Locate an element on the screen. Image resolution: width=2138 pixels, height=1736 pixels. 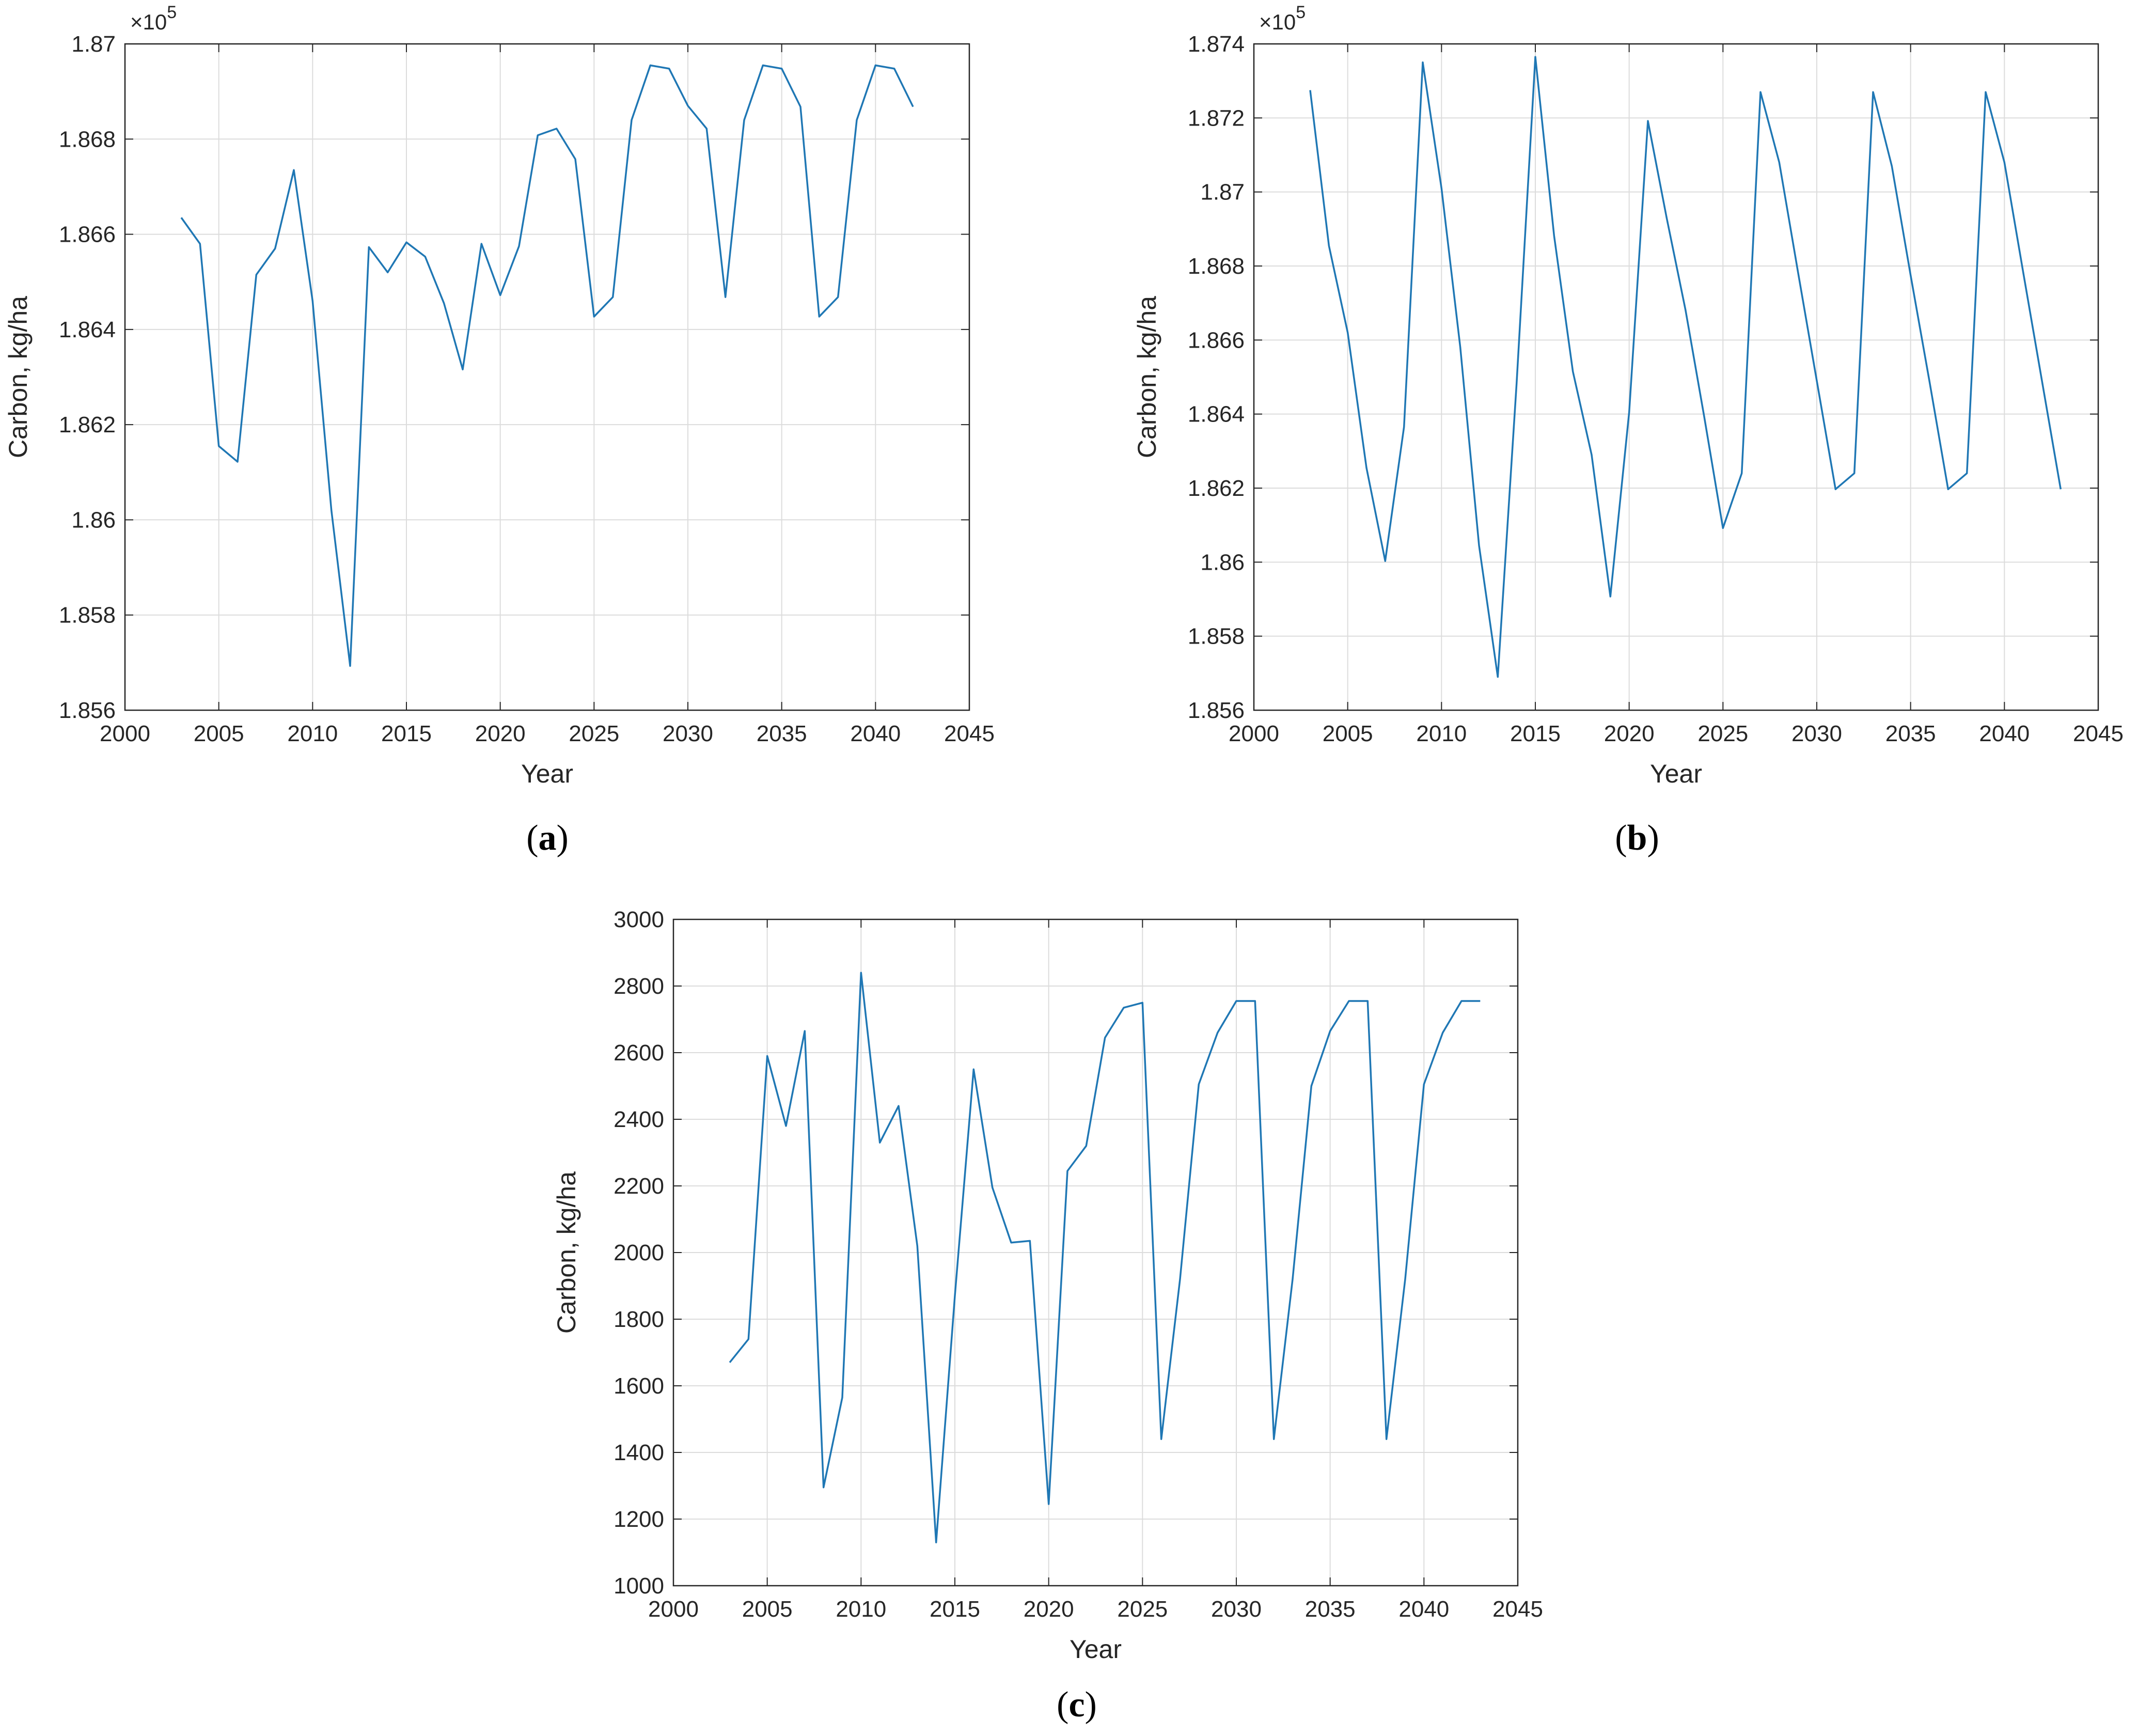
panel-label: (b) is located at coordinates (1637, 838).